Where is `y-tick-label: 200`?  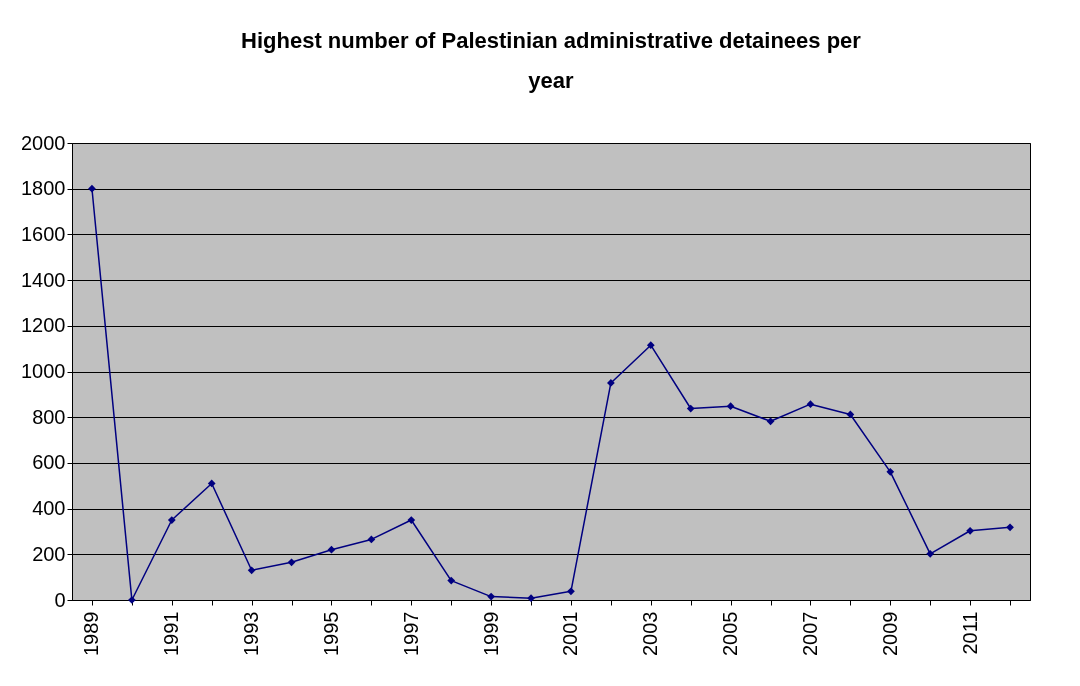 y-tick-label: 200 is located at coordinates (49, 553).